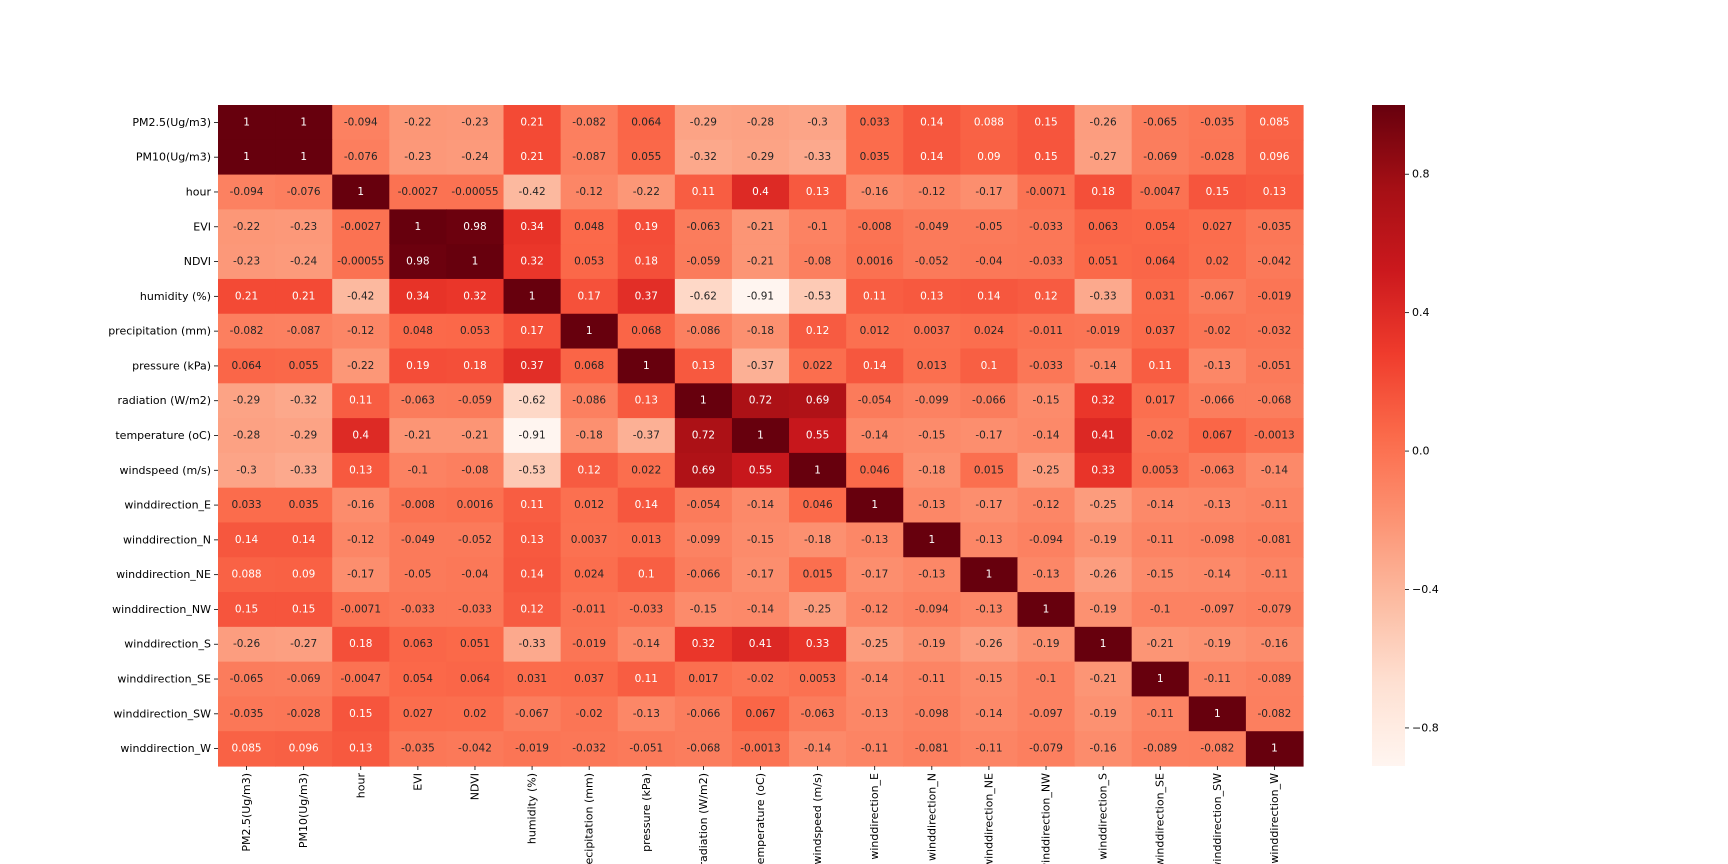 This screenshot has width=1728, height=864. What do you see at coordinates (531, 436) in the screenshot?
I see `cell-annotation: -0.91` at bounding box center [531, 436].